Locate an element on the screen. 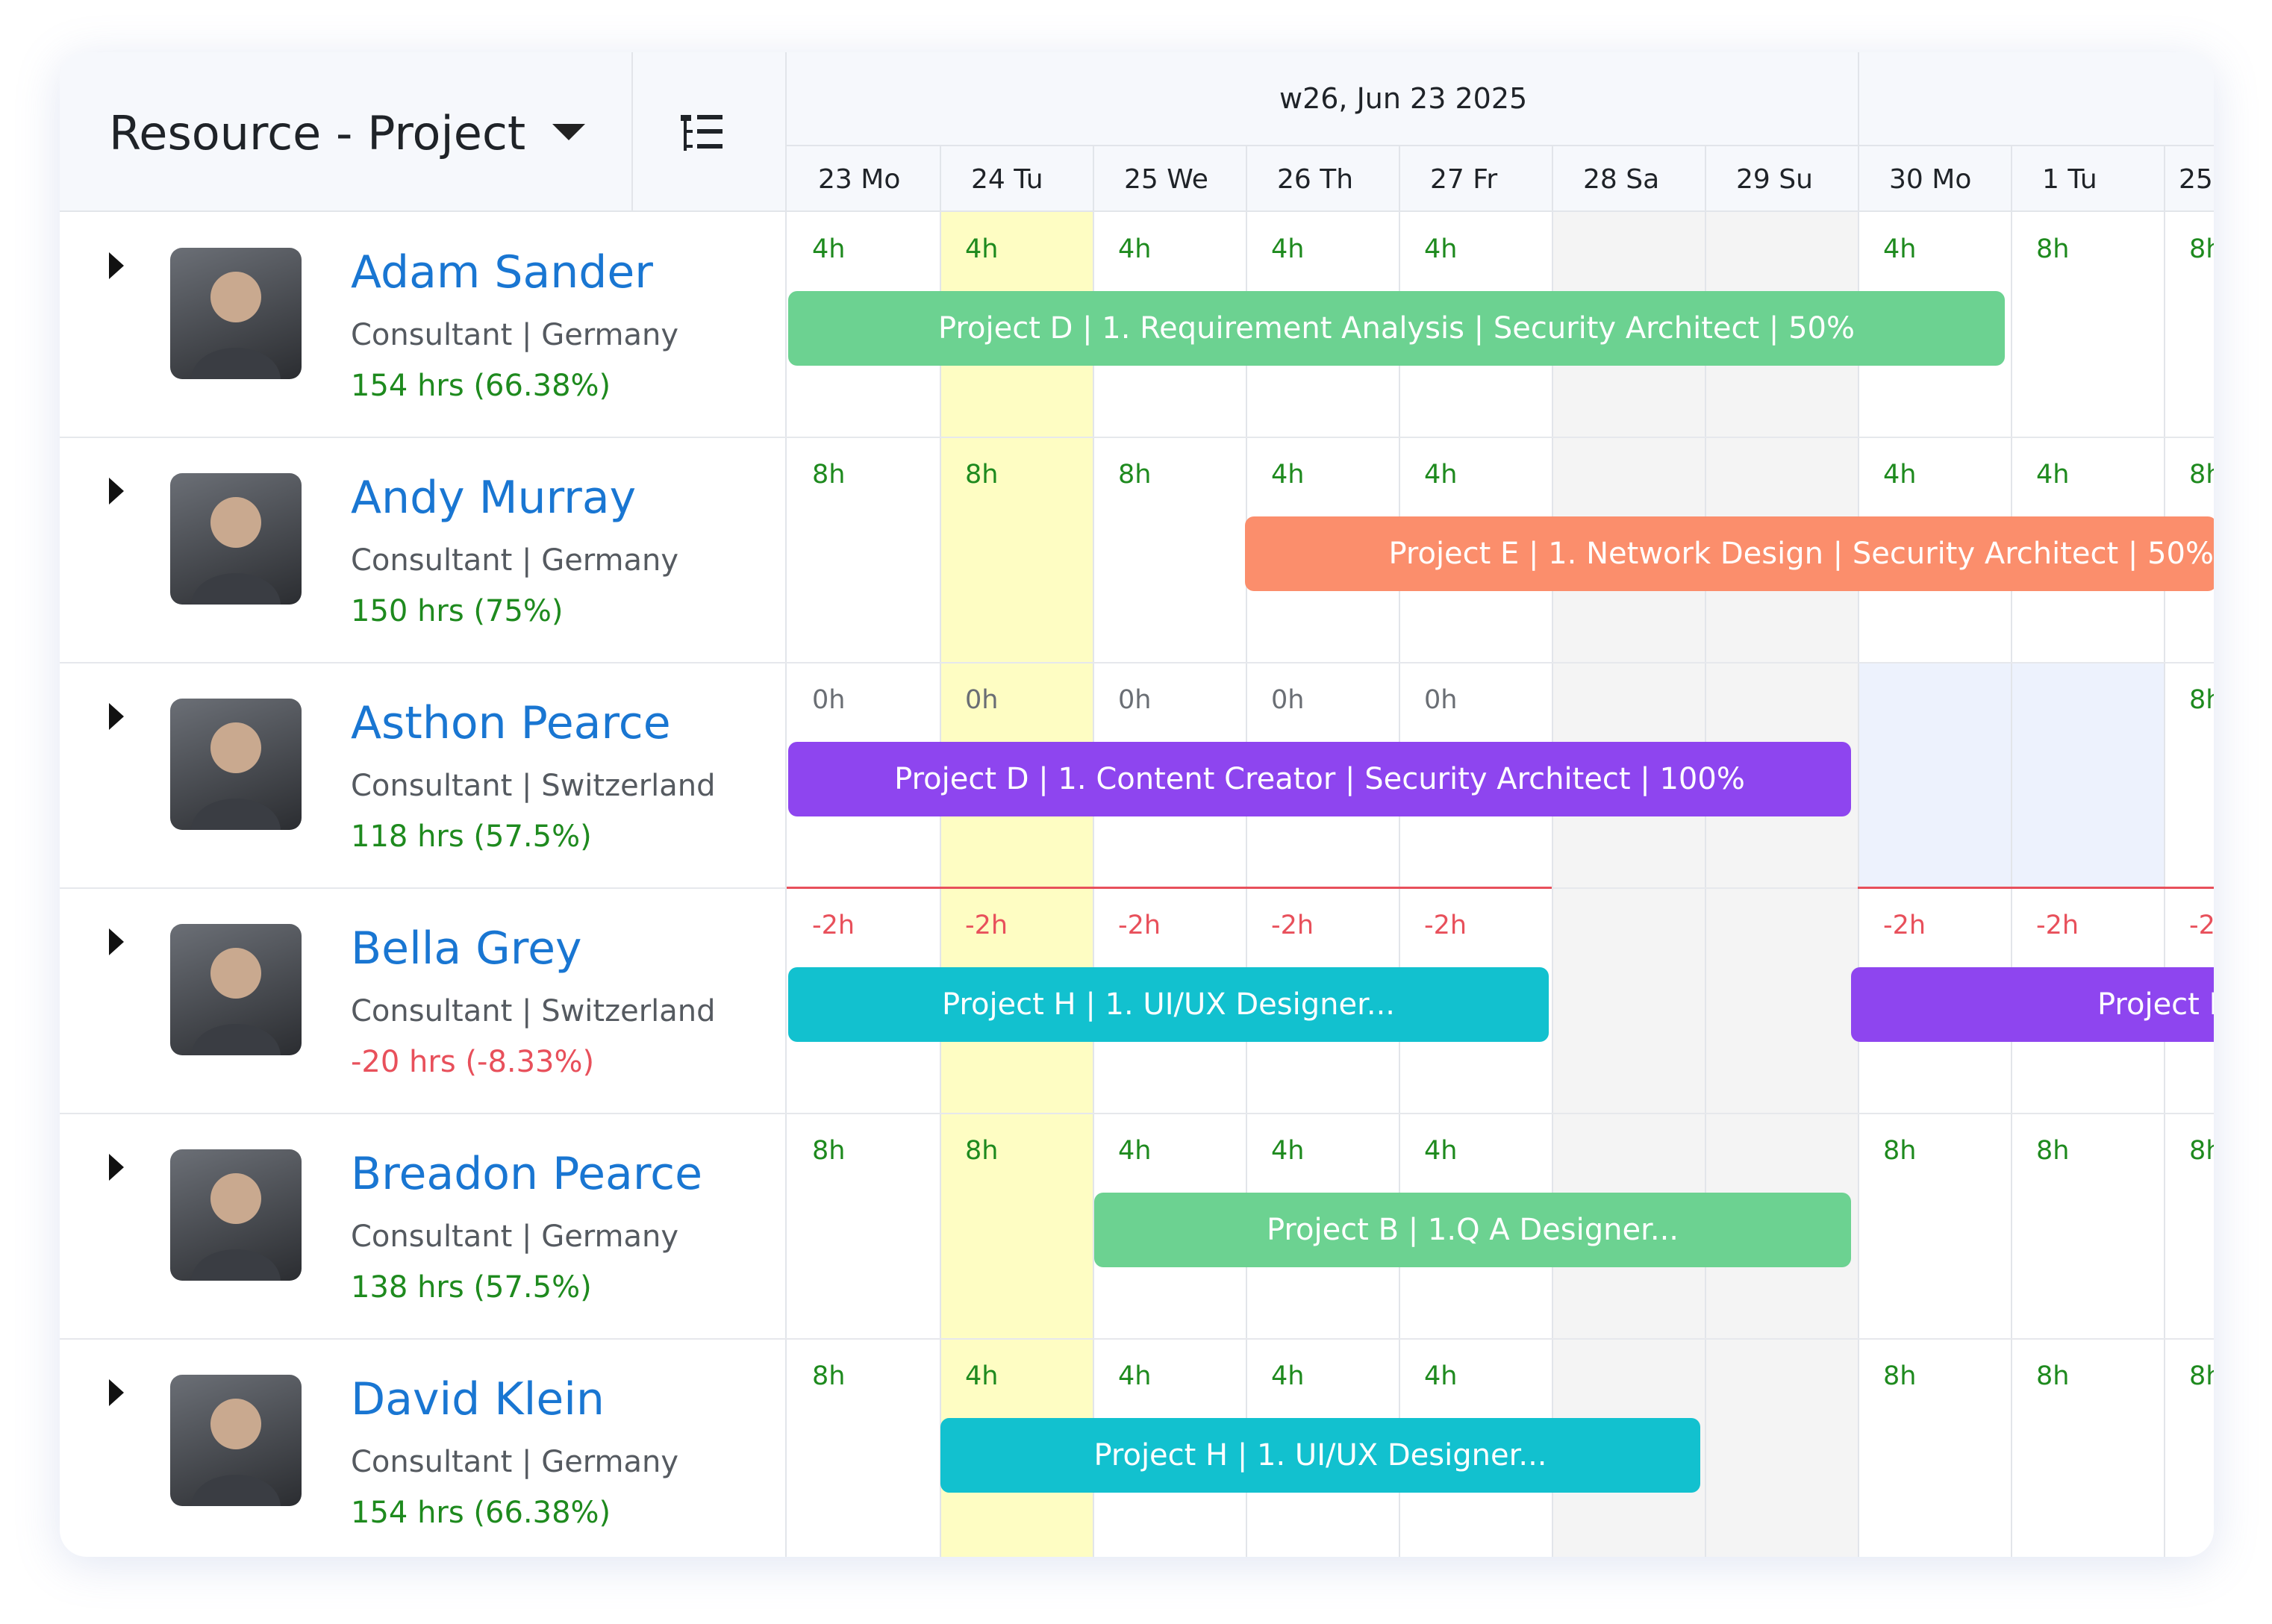 This screenshot has height=1624, width=2272. day-header: 25 is located at coordinates (2196, 179).